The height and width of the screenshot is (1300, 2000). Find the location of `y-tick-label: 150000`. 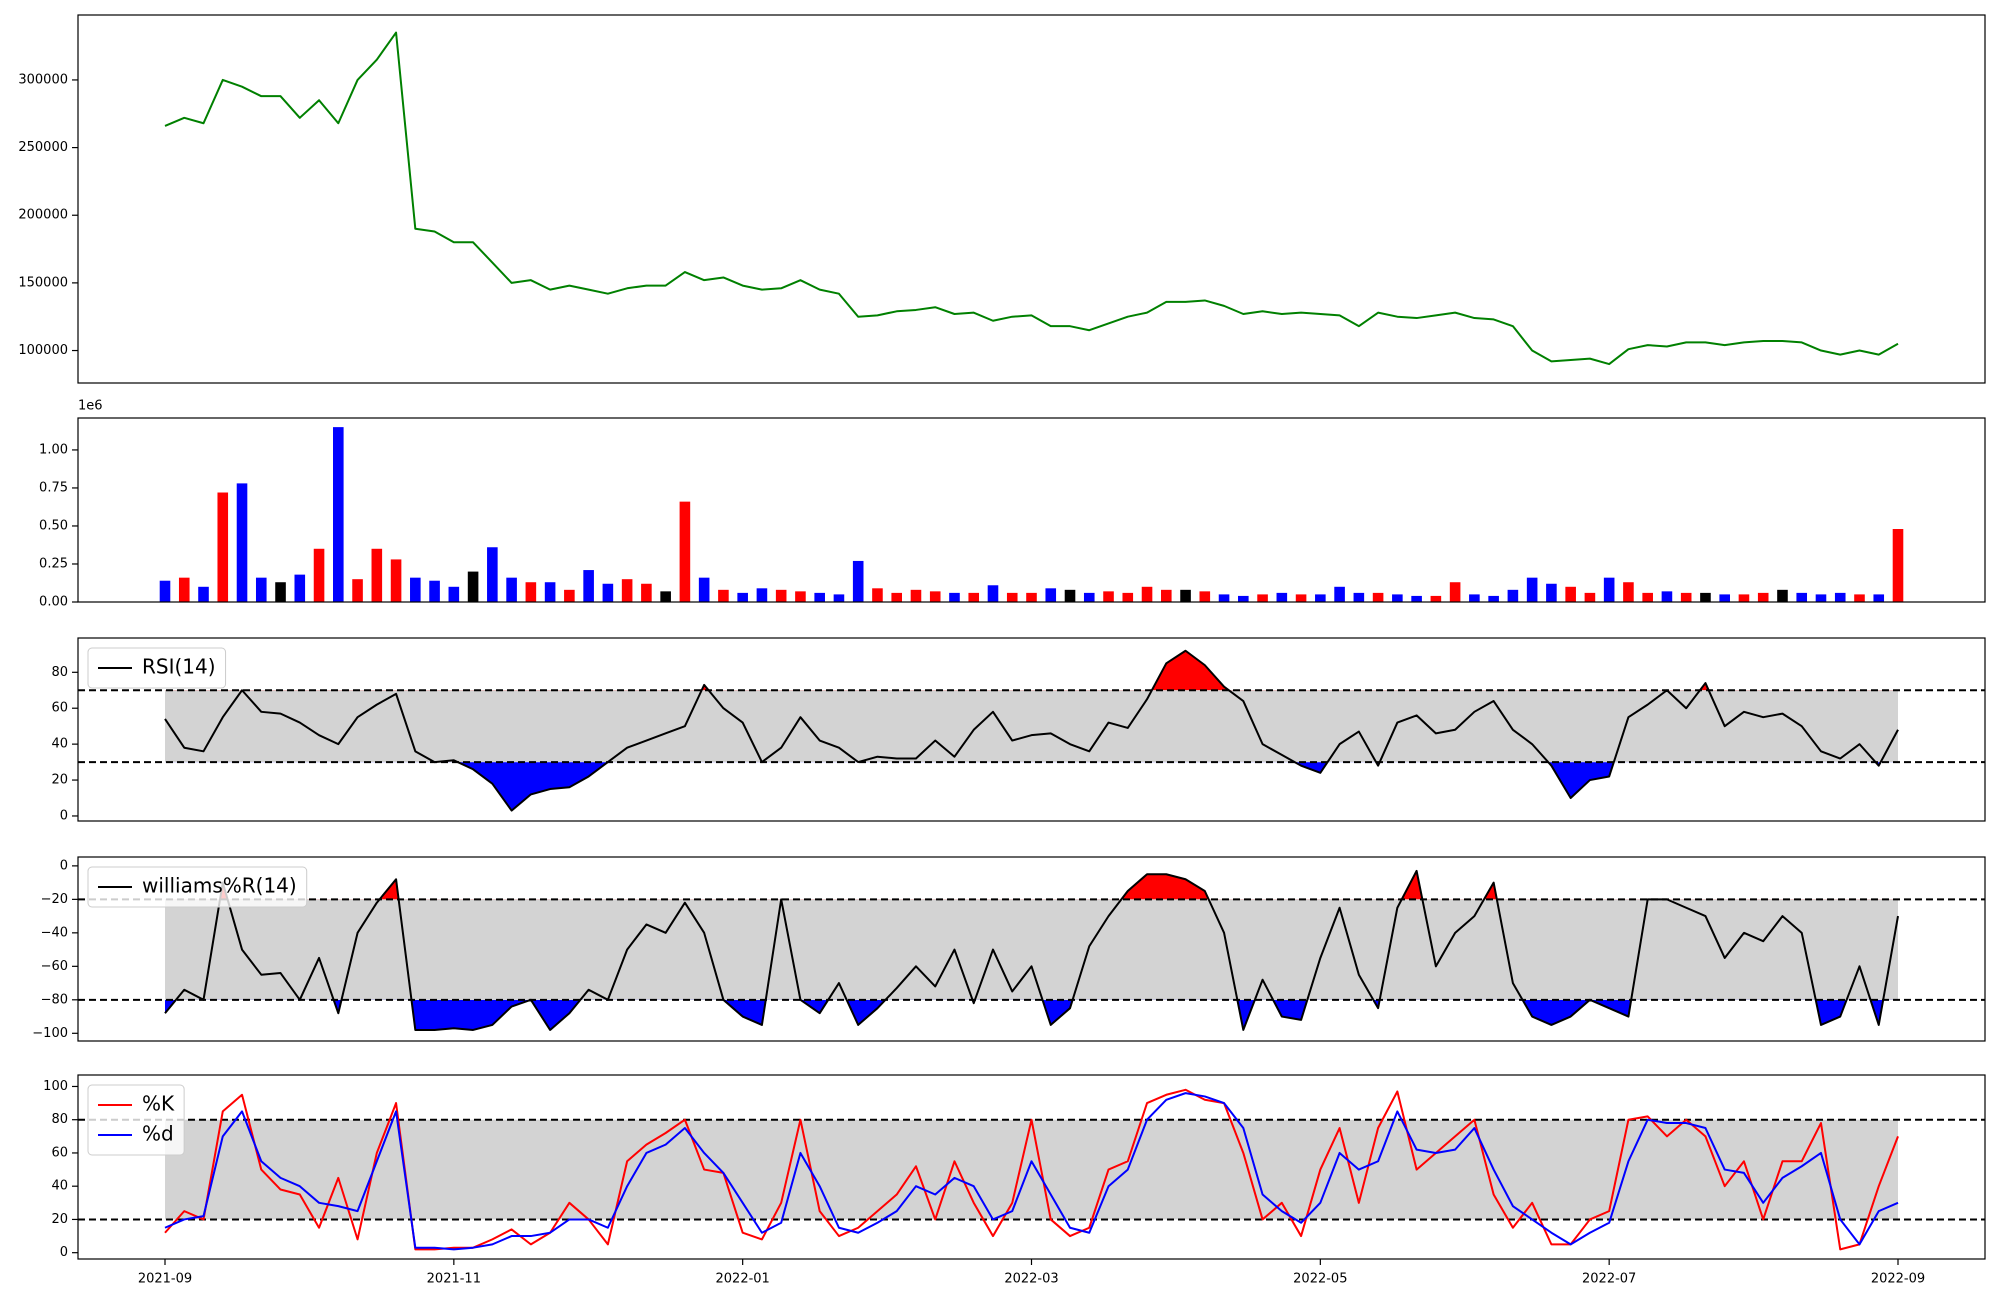

y-tick-label: 150000 is located at coordinates (43, 282).